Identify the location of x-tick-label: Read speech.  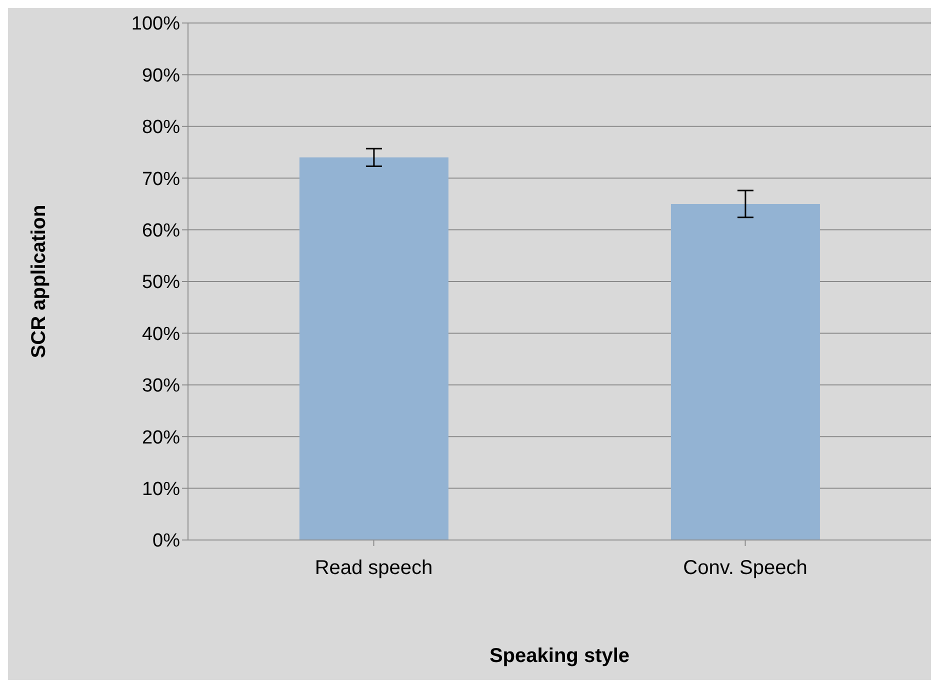
(373, 568).